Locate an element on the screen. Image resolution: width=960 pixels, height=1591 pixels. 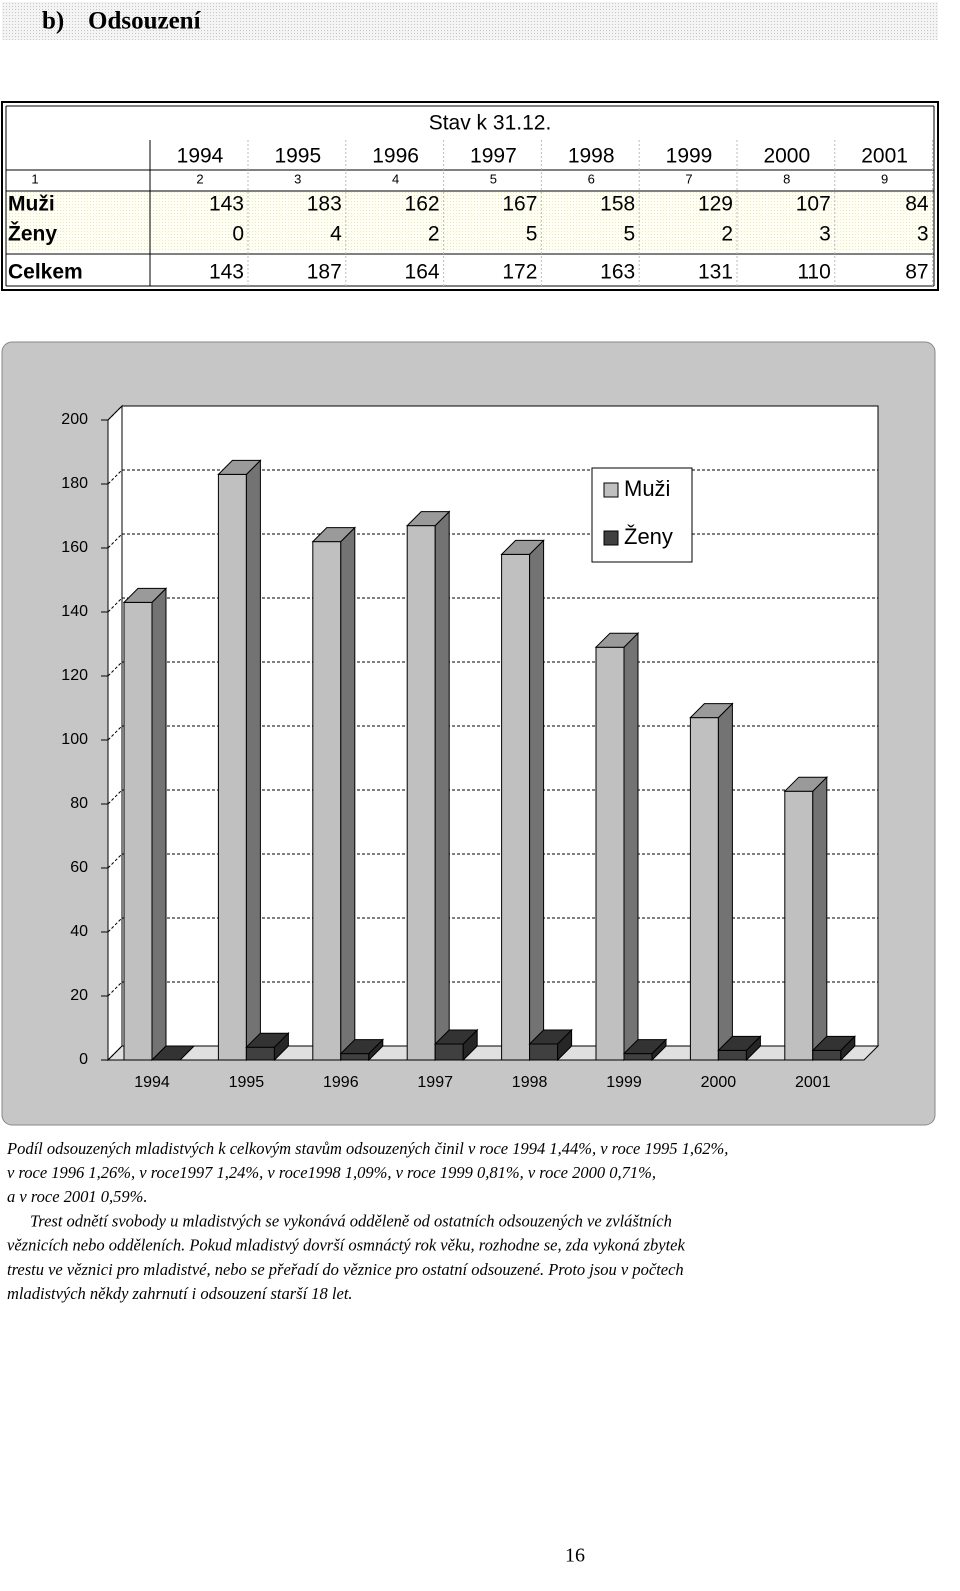
cell-value: 107 is located at coordinates (813, 204).